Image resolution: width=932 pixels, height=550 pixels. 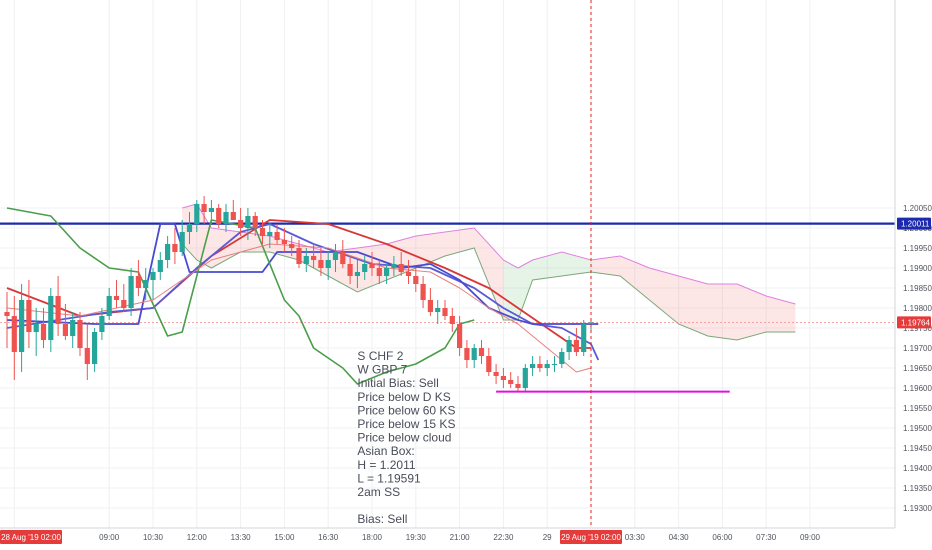 I want to click on price-tick-label: 1.20050, so click(x=917, y=208).